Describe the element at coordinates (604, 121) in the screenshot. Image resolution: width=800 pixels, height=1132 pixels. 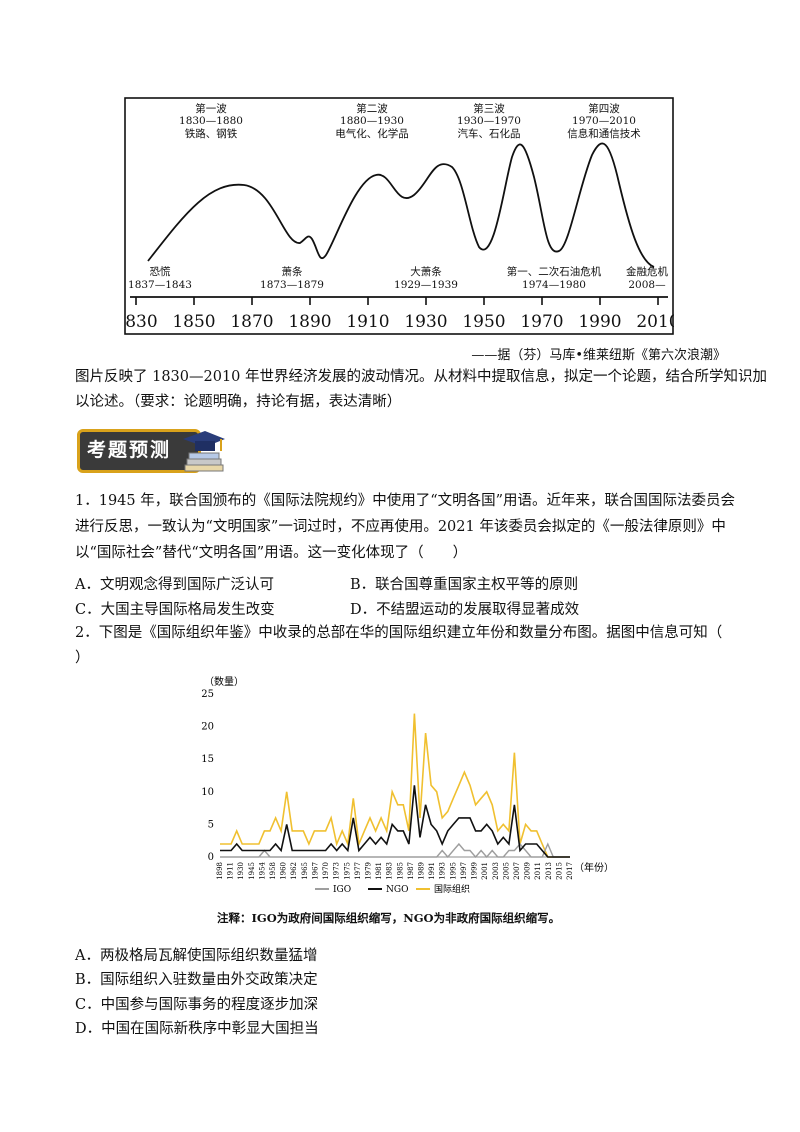
I see `wave-4-years: 1970—2010` at that location.